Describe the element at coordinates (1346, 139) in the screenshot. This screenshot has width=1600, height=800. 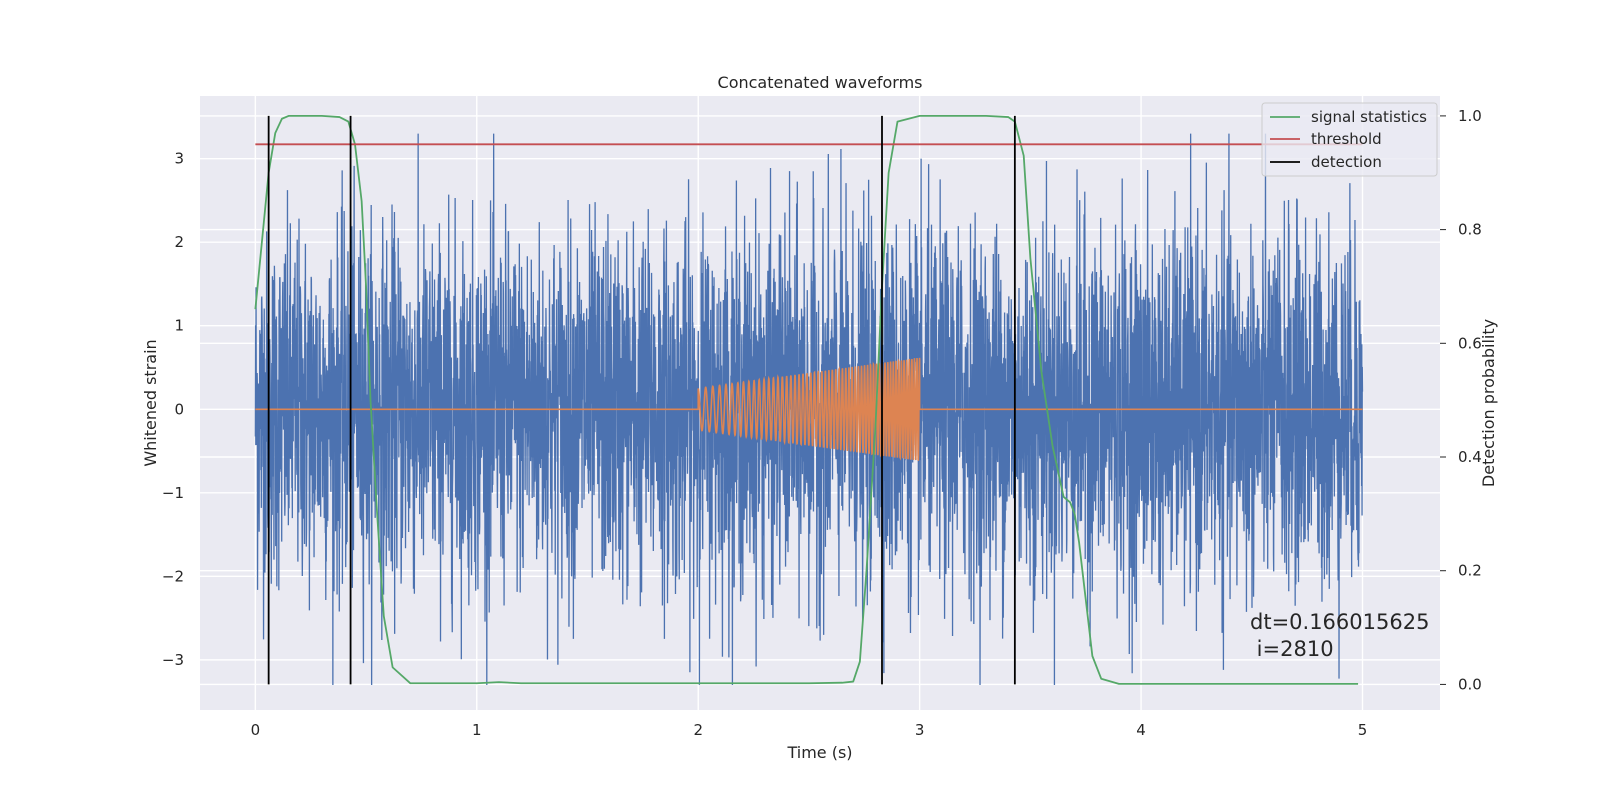
I see `legend-label-threshold: threshold` at that location.